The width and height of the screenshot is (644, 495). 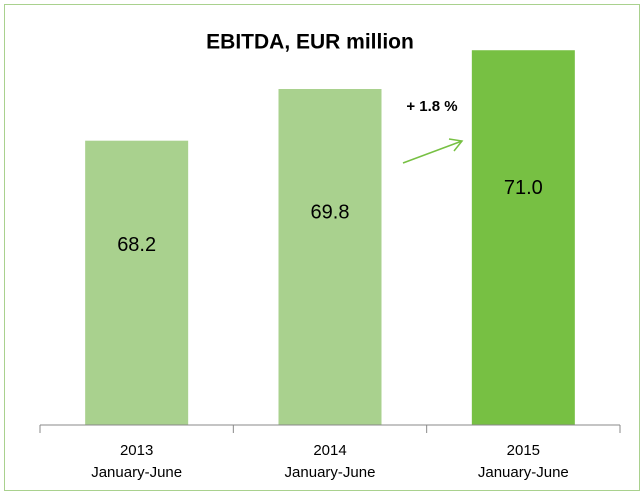 I want to click on x-tick-label: 2015, so click(x=523, y=450).